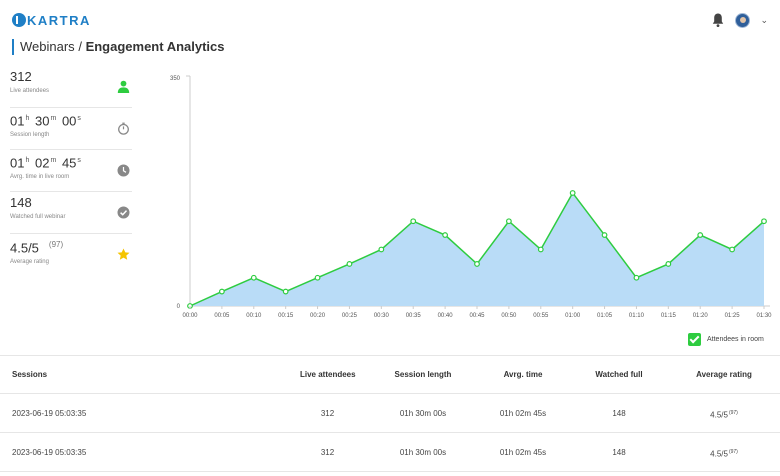  I want to click on header-watched-full: Watched full, so click(619, 374).